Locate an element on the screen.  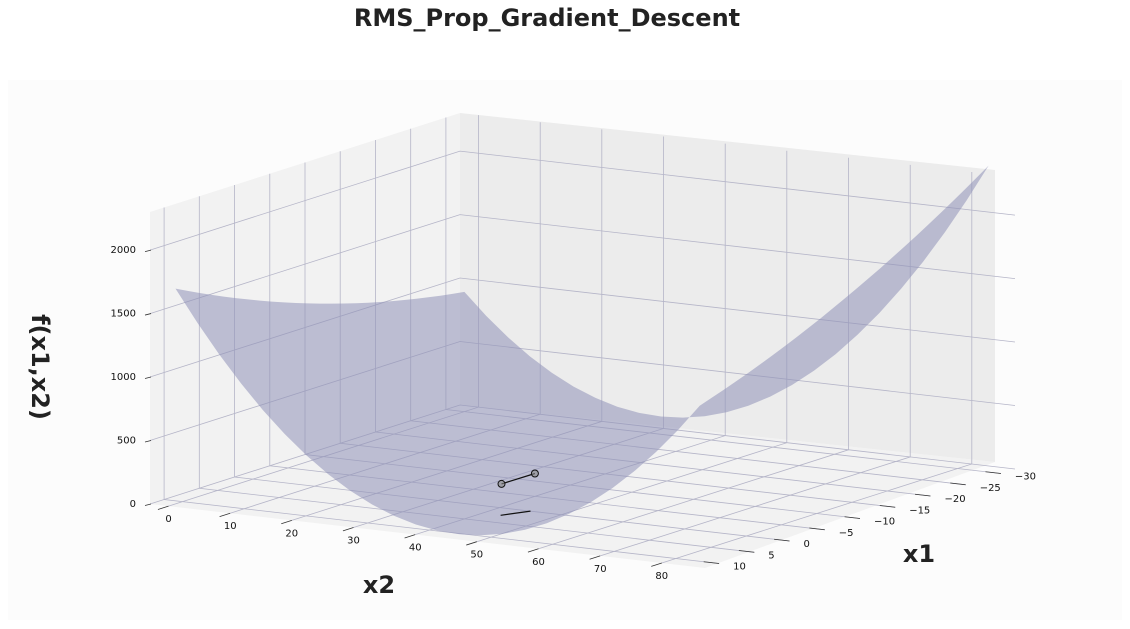
descent-path-layer is located at coordinates (518, 492).